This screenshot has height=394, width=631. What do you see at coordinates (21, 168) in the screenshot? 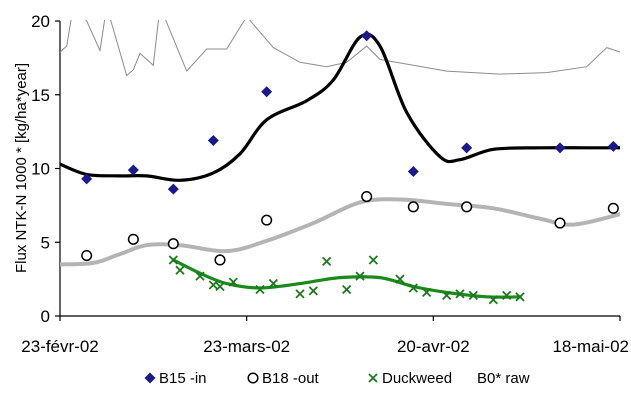
I see `y-axis-title: Flux NTK-N 1000 * [kg/ha*year]` at bounding box center [21, 168].